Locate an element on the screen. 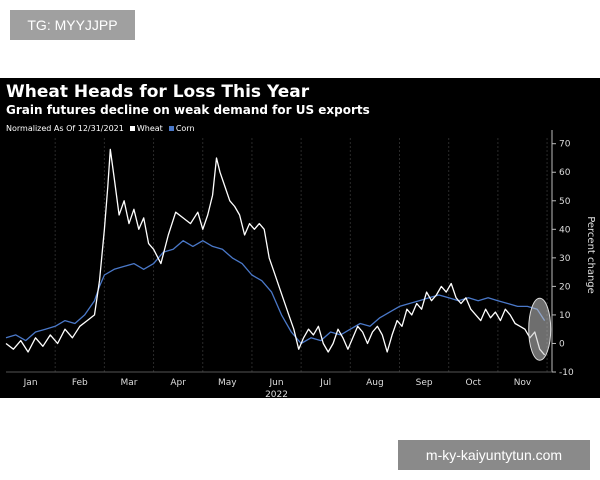  y-tick-label-0: 0 is located at coordinates (562, 344).